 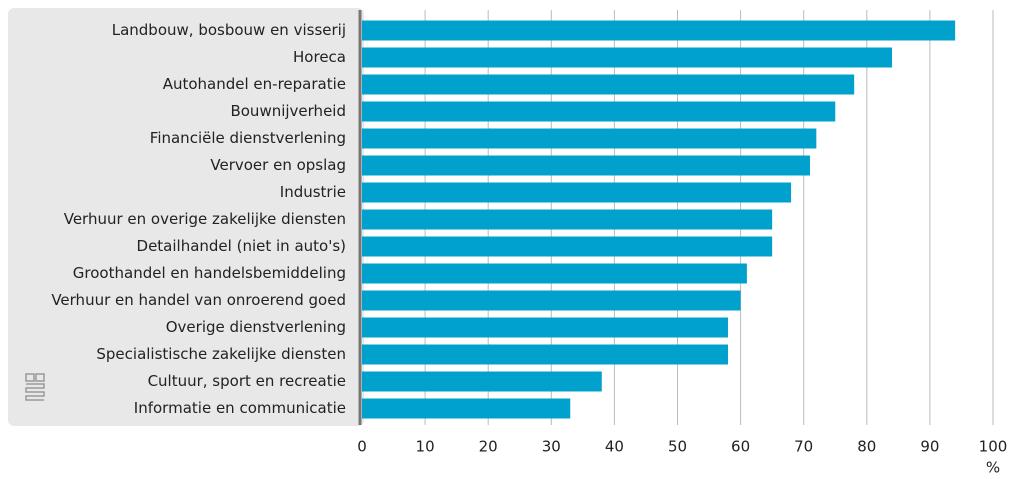 What do you see at coordinates (313, 192) in the screenshot?
I see `y-tick-label: Industrie` at bounding box center [313, 192].